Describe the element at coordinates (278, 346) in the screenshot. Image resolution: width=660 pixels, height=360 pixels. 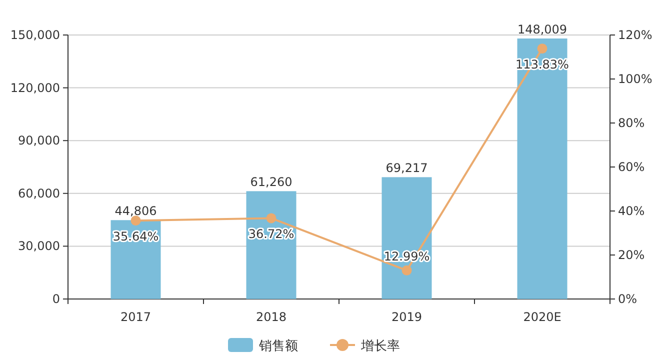
I see `legend-label: 销售额` at that location.